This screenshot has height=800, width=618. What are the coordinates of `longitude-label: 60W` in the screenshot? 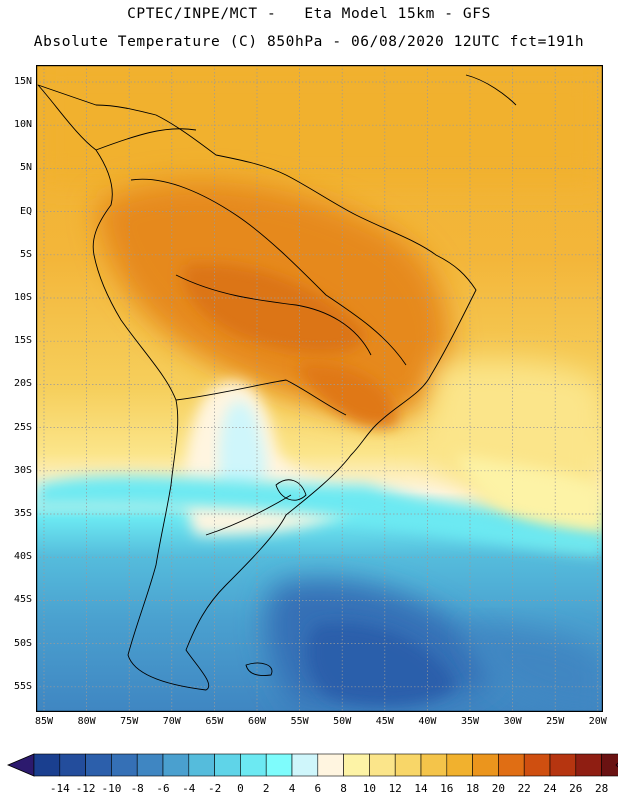 It's located at (257, 721).